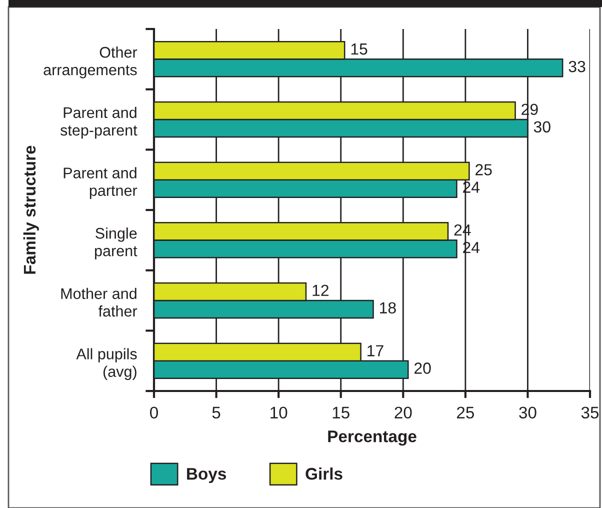 The height and width of the screenshot is (508, 602). What do you see at coordinates (403, 412) in the screenshot?
I see `x-tick-label: 20` at bounding box center [403, 412].